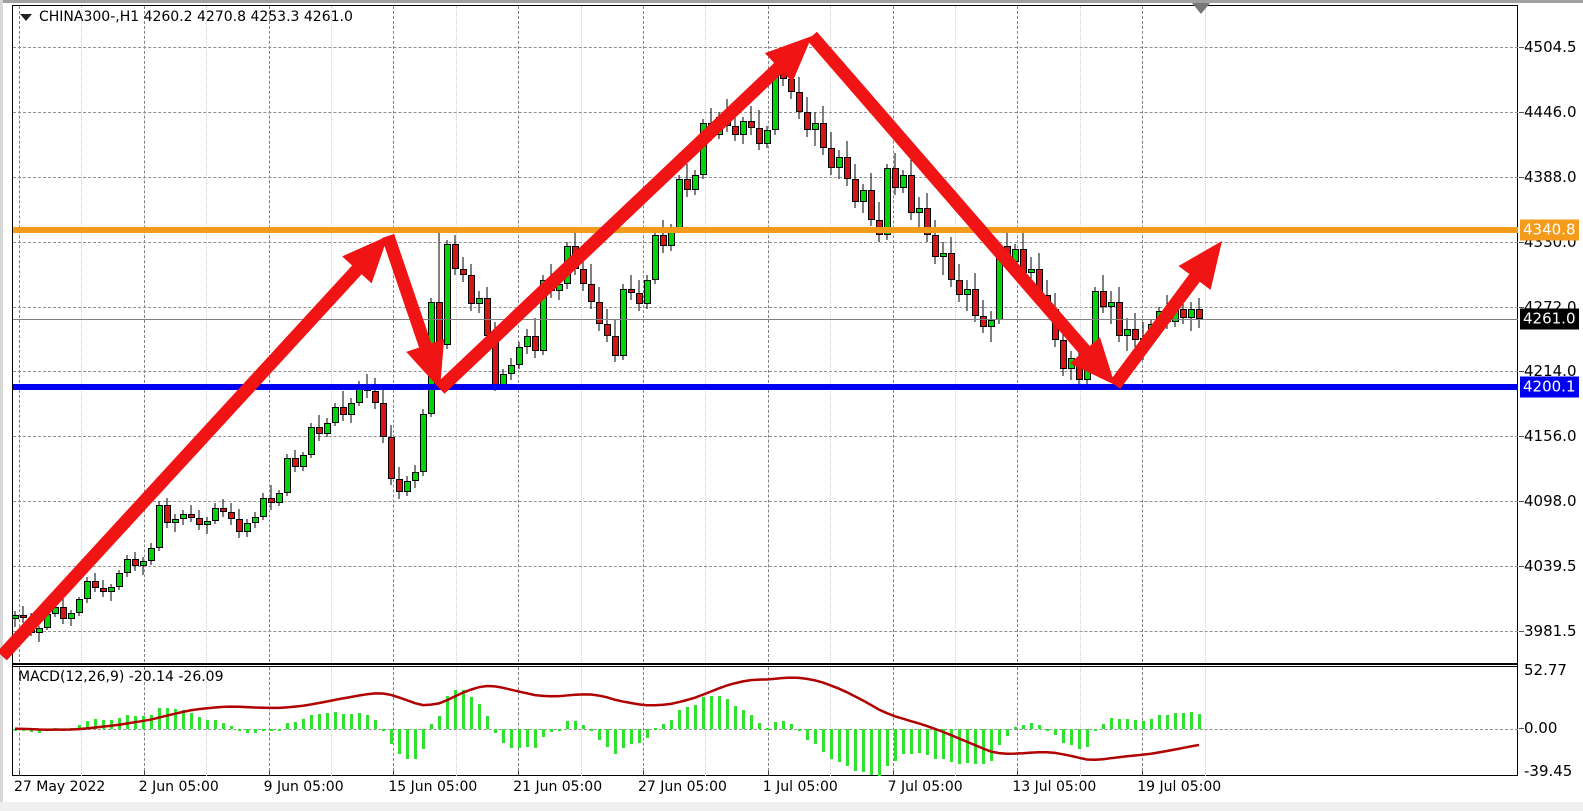 The height and width of the screenshot is (811, 1583). What do you see at coordinates (765, 386) in the screenshot?
I see `support-level-line` at bounding box center [765, 386].